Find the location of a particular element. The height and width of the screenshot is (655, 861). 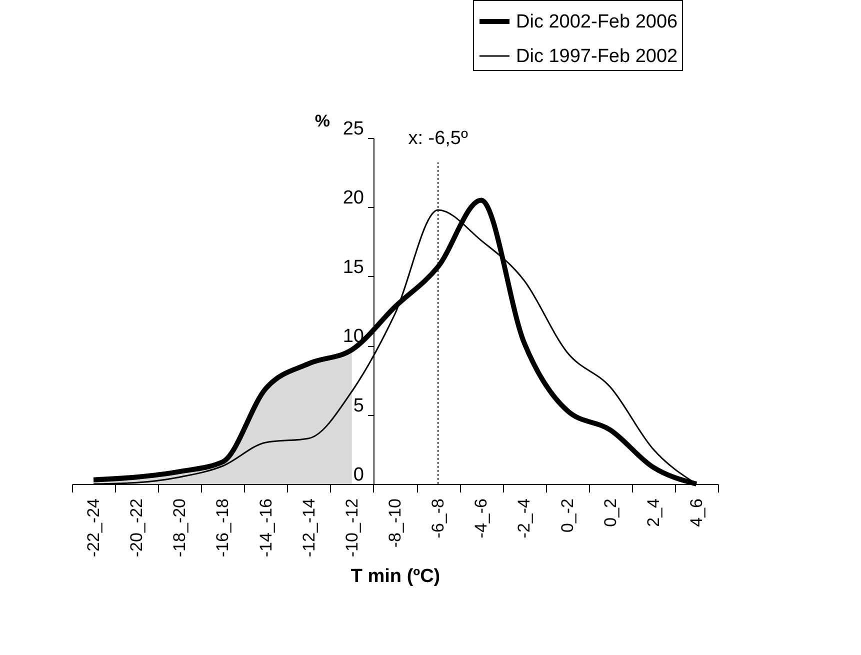

x-tick-label: -16_-18 is located at coordinates (222, 528).